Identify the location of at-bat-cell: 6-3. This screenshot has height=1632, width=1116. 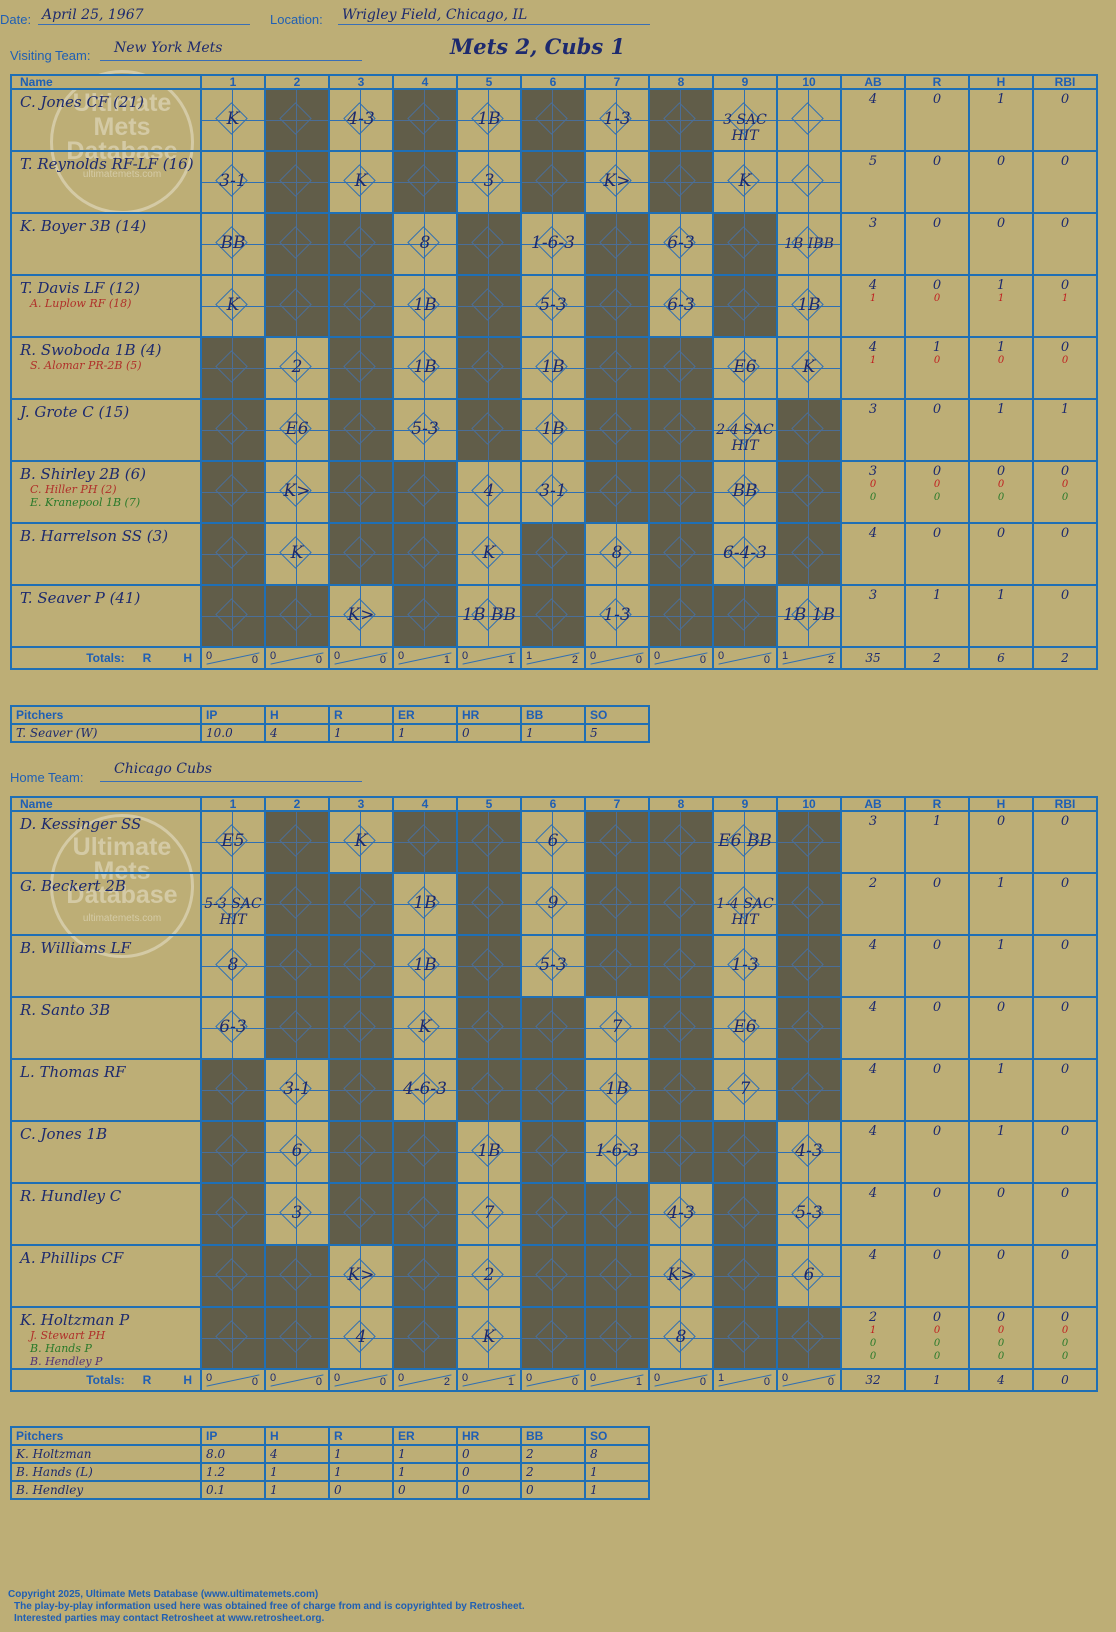
(233, 1028).